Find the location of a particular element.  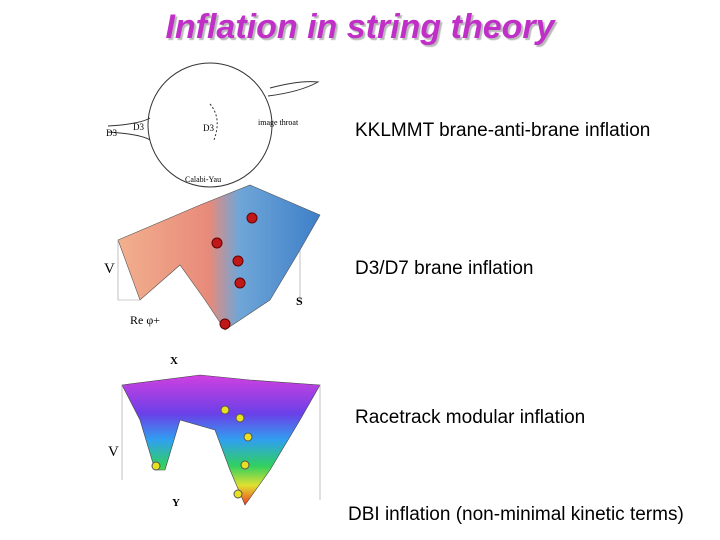

figure-label: Calabi-Yau is located at coordinates (203, 179).